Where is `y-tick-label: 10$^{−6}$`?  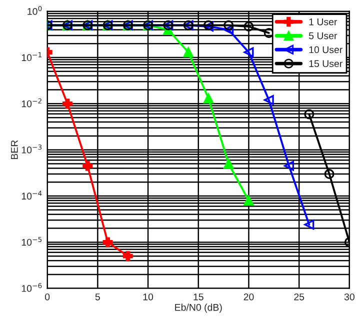 y-tick-label: 10$^{−6}$ is located at coordinates (32, 287).